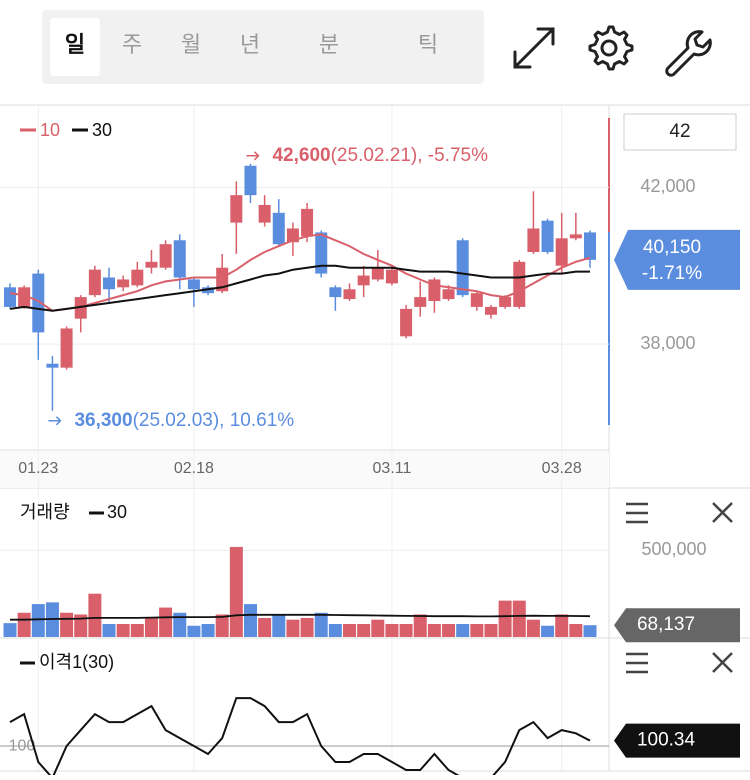 The width and height of the screenshot is (750, 780). Describe the element at coordinates (76, 662) in the screenshot. I see `legend-label: 이격1(30)` at that location.